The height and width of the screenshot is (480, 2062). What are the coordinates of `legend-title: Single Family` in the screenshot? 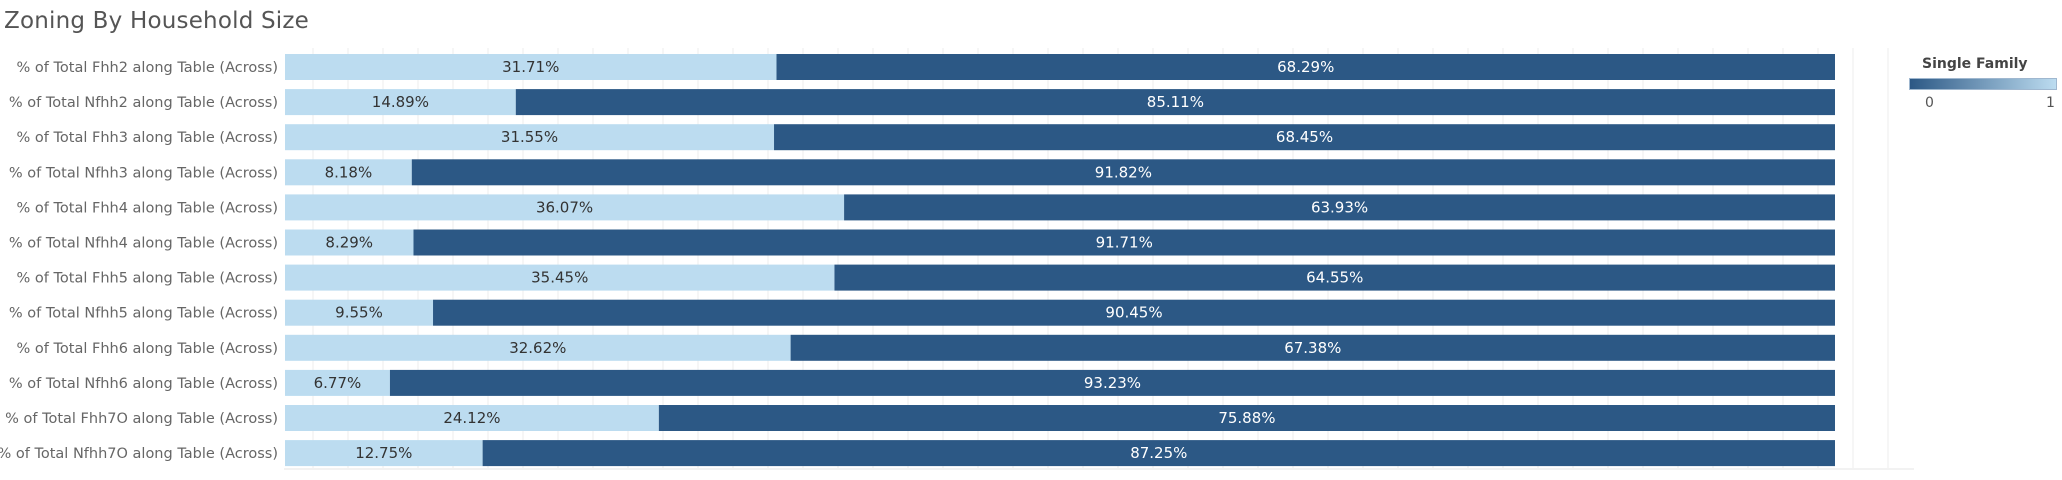 It's located at (1975, 64).